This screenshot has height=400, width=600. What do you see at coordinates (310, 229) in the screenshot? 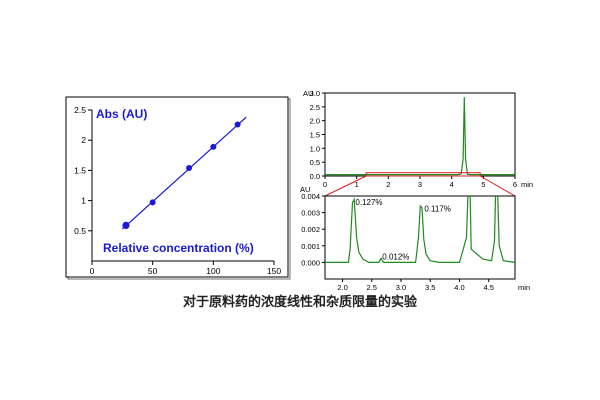
I see `y-tick-label: 0.002` at bounding box center [310, 229].